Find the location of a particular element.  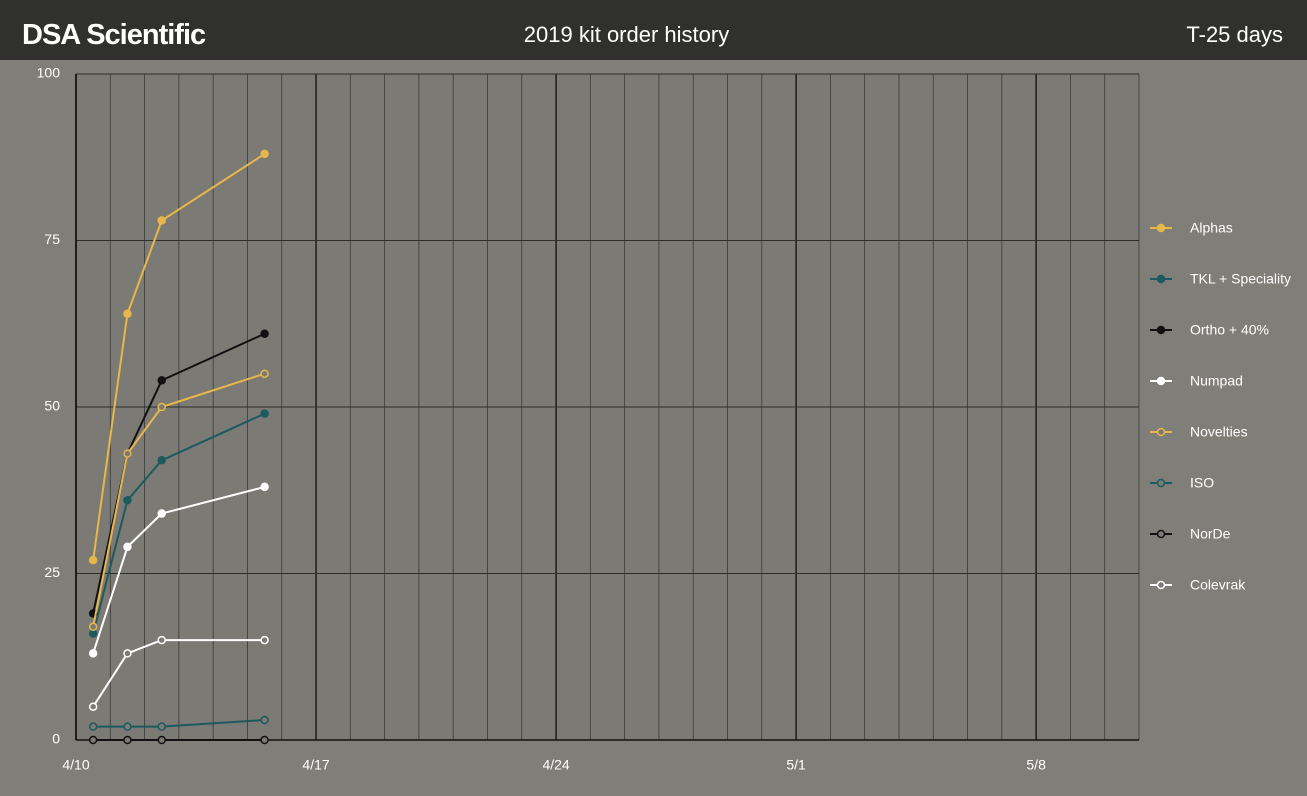

x-tick-label: 4/17 is located at coordinates (315, 765).